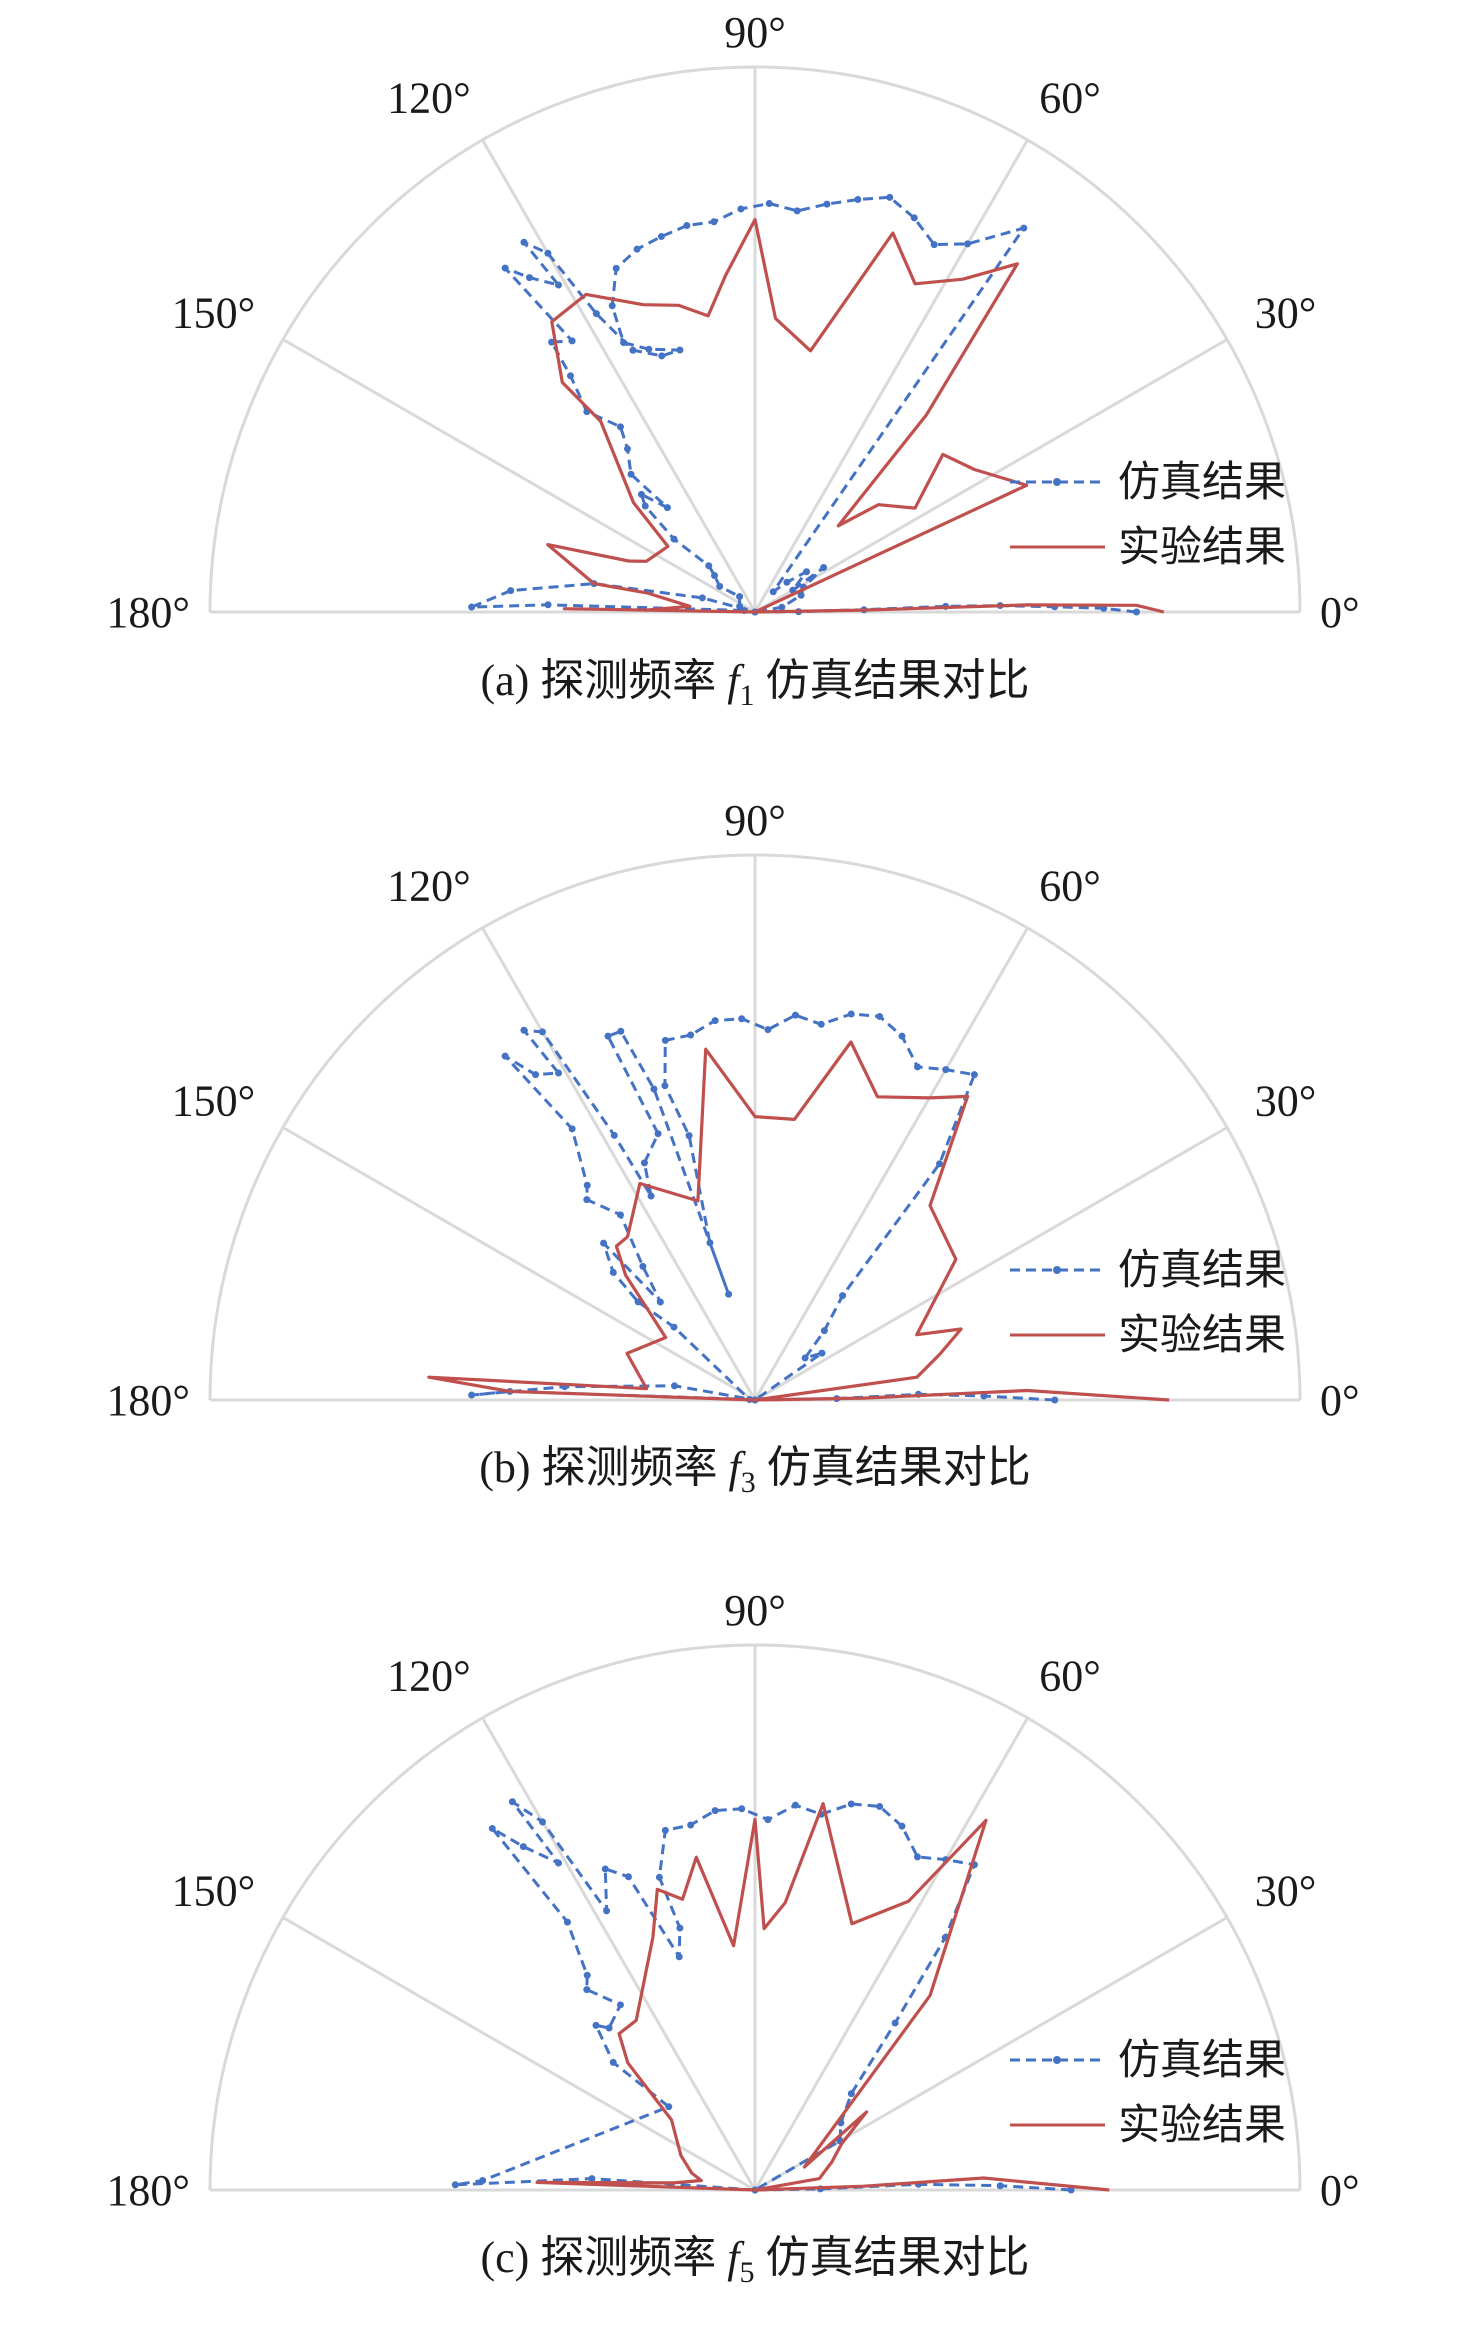  I want to click on caption-subscript: 5, so click(747, 2272).